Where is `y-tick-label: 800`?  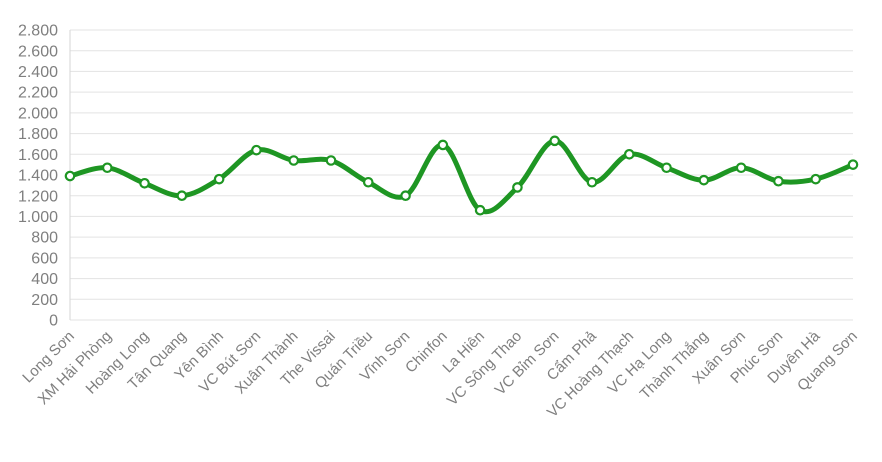 y-tick-label: 800 is located at coordinates (44, 238).